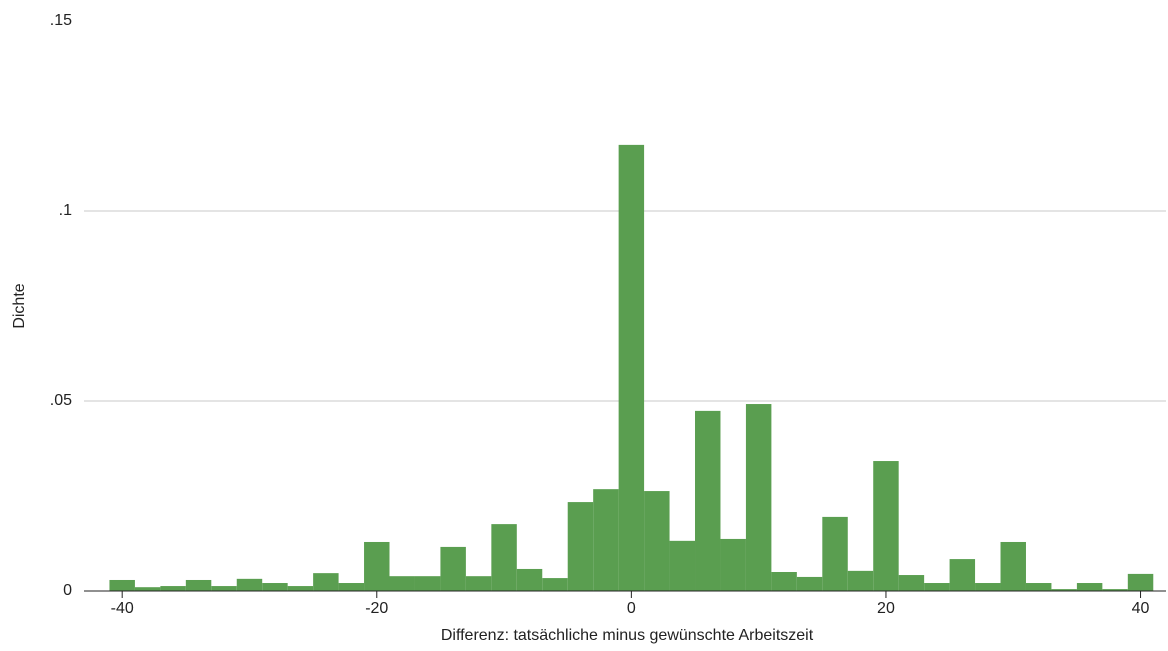  Describe the element at coordinates (122, 608) in the screenshot. I see `x-tick-label: -40` at that location.